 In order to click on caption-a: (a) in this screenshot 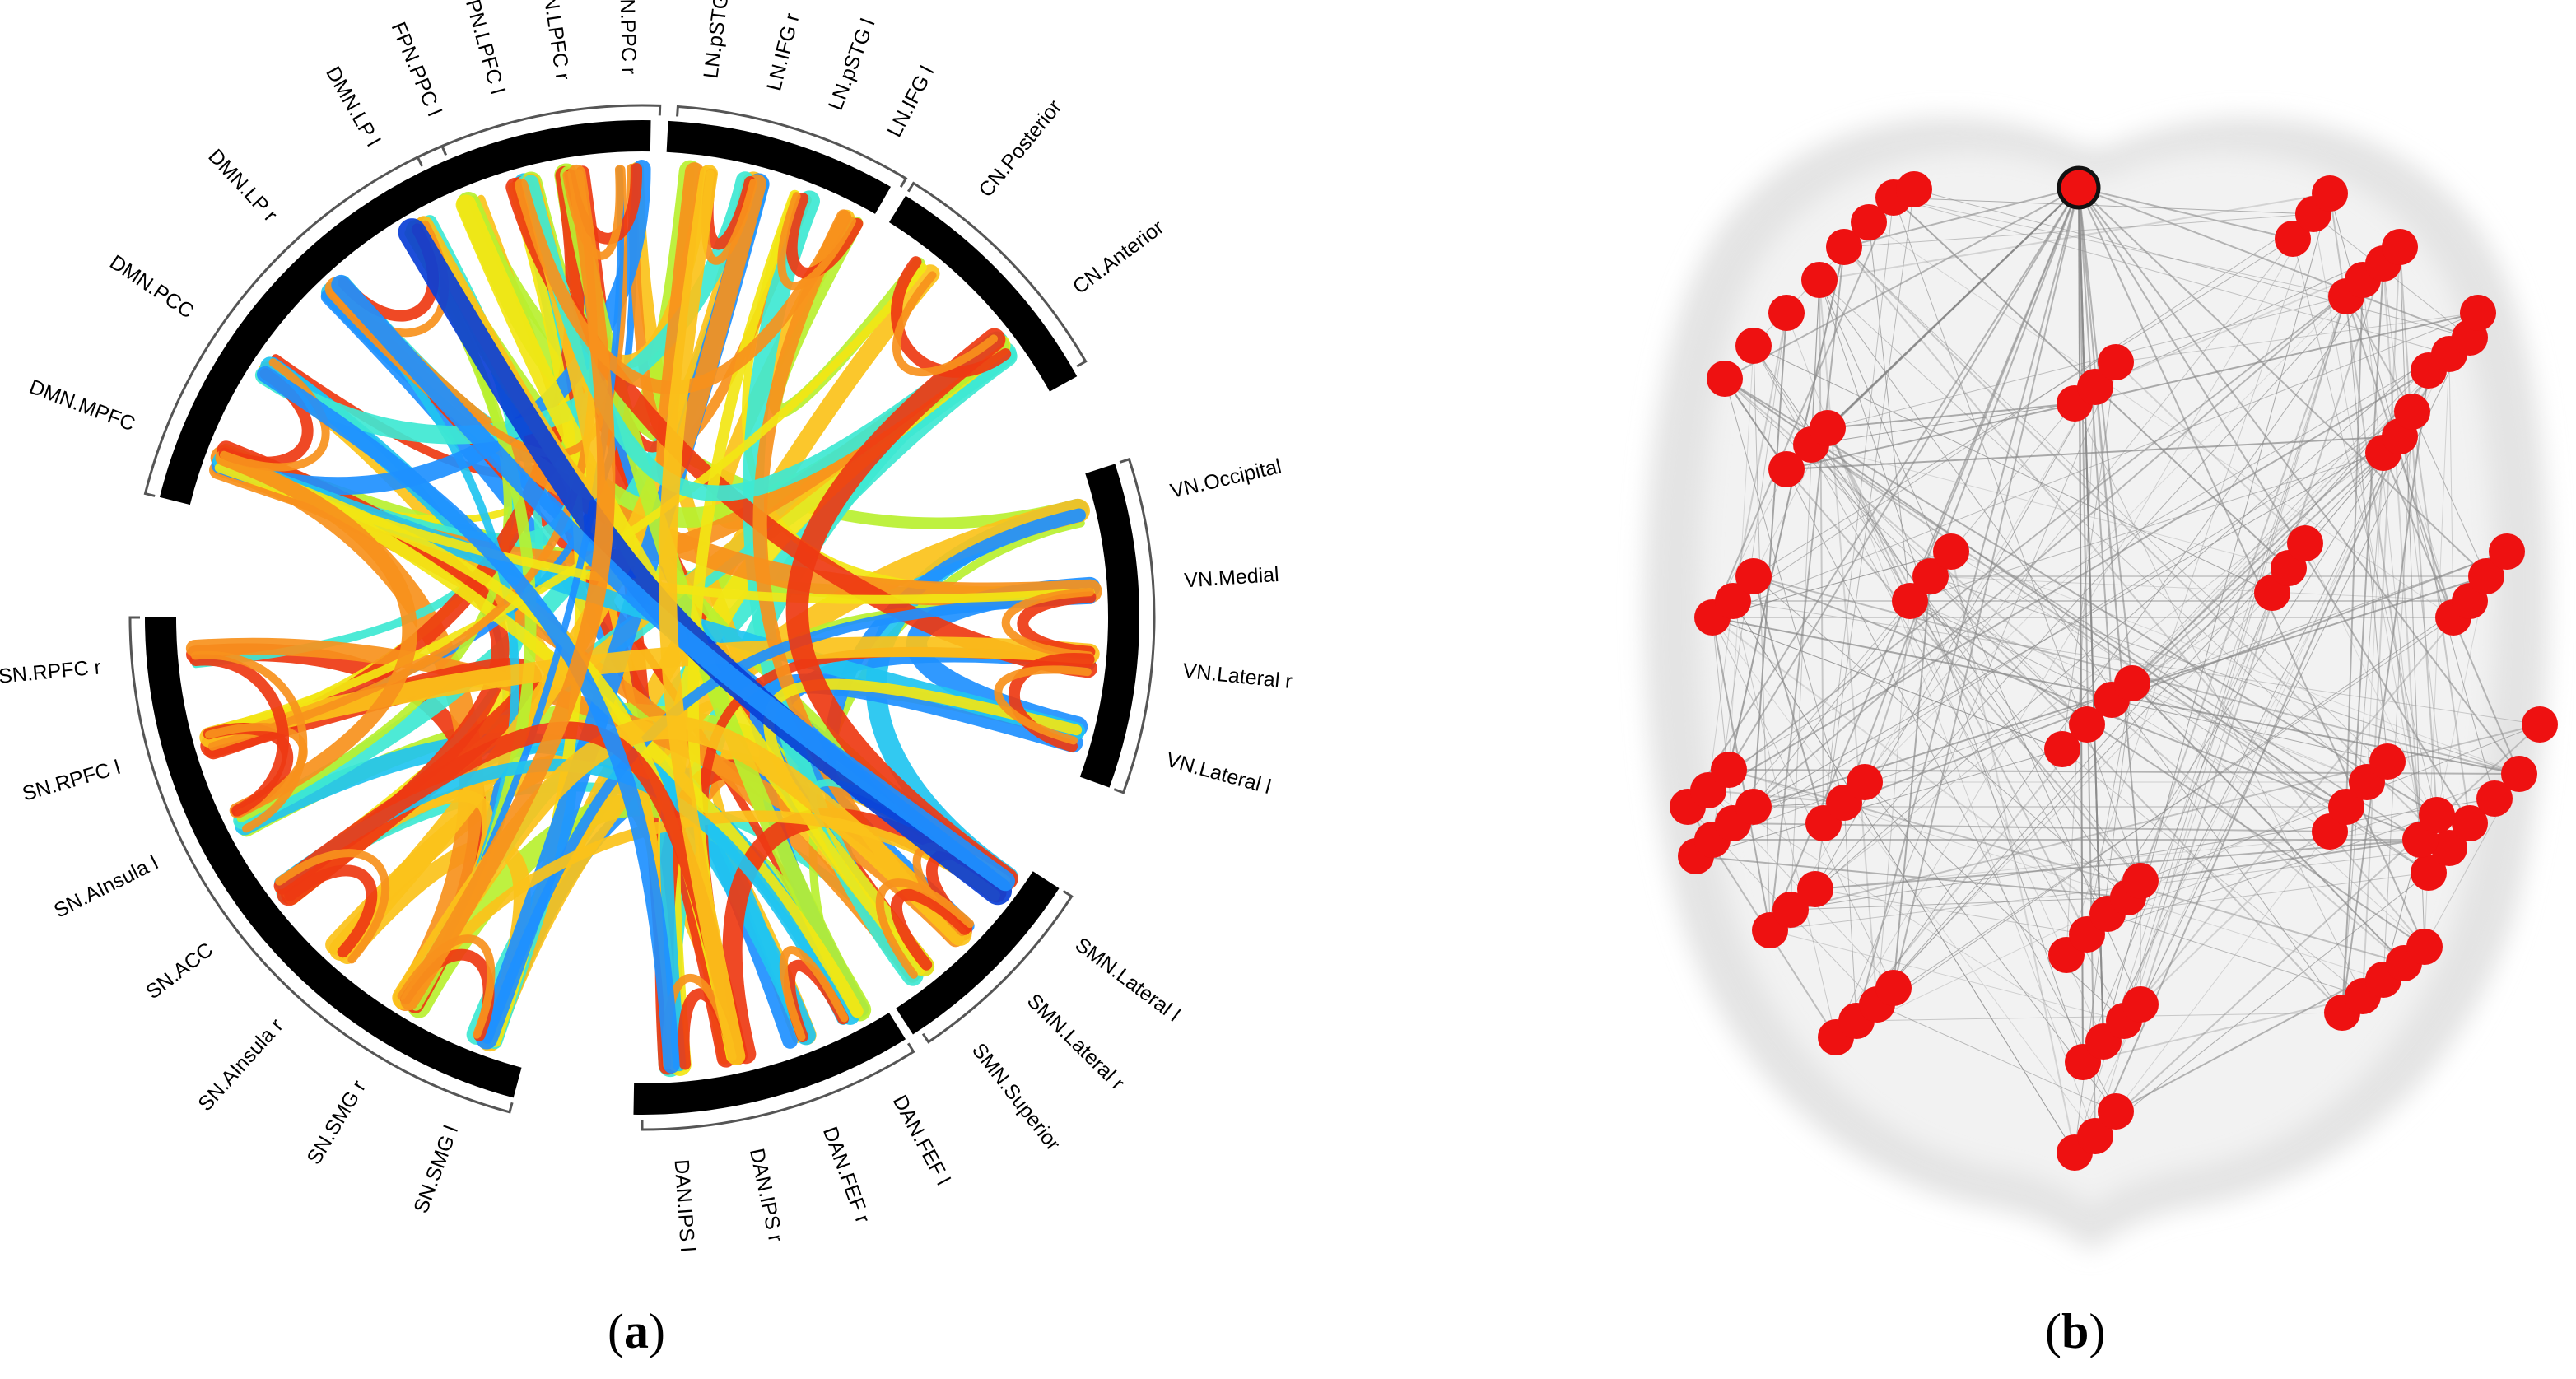, I will do `click(636, 1331)`.